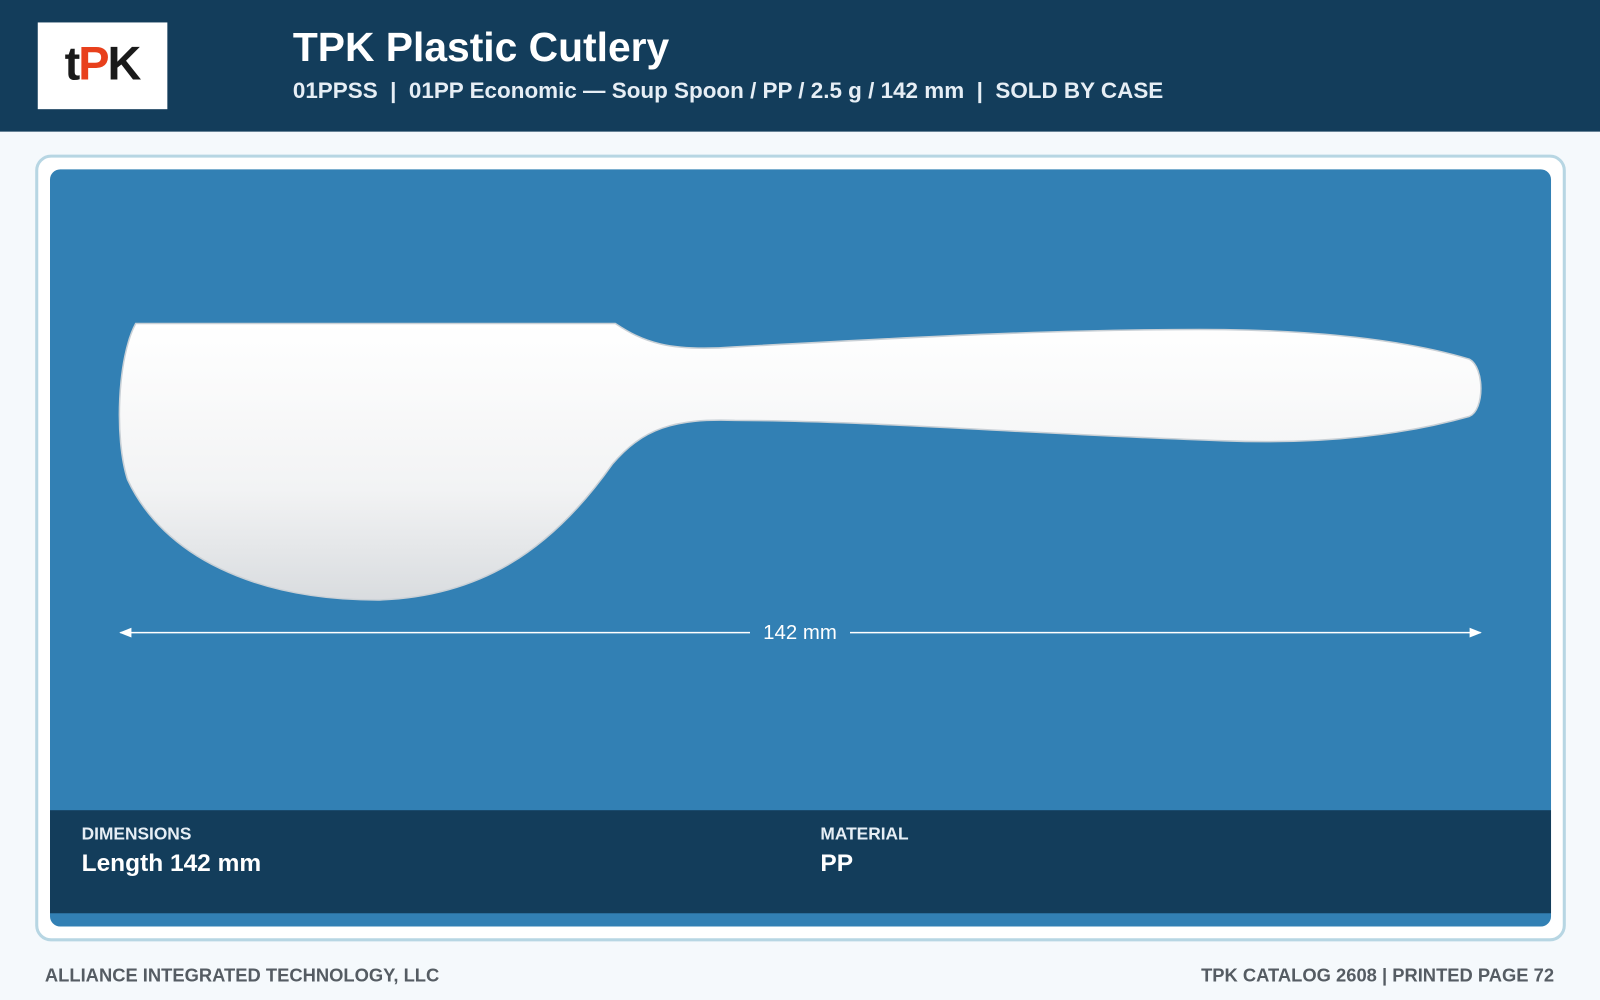  I want to click on logo-t: t, so click(73, 64).